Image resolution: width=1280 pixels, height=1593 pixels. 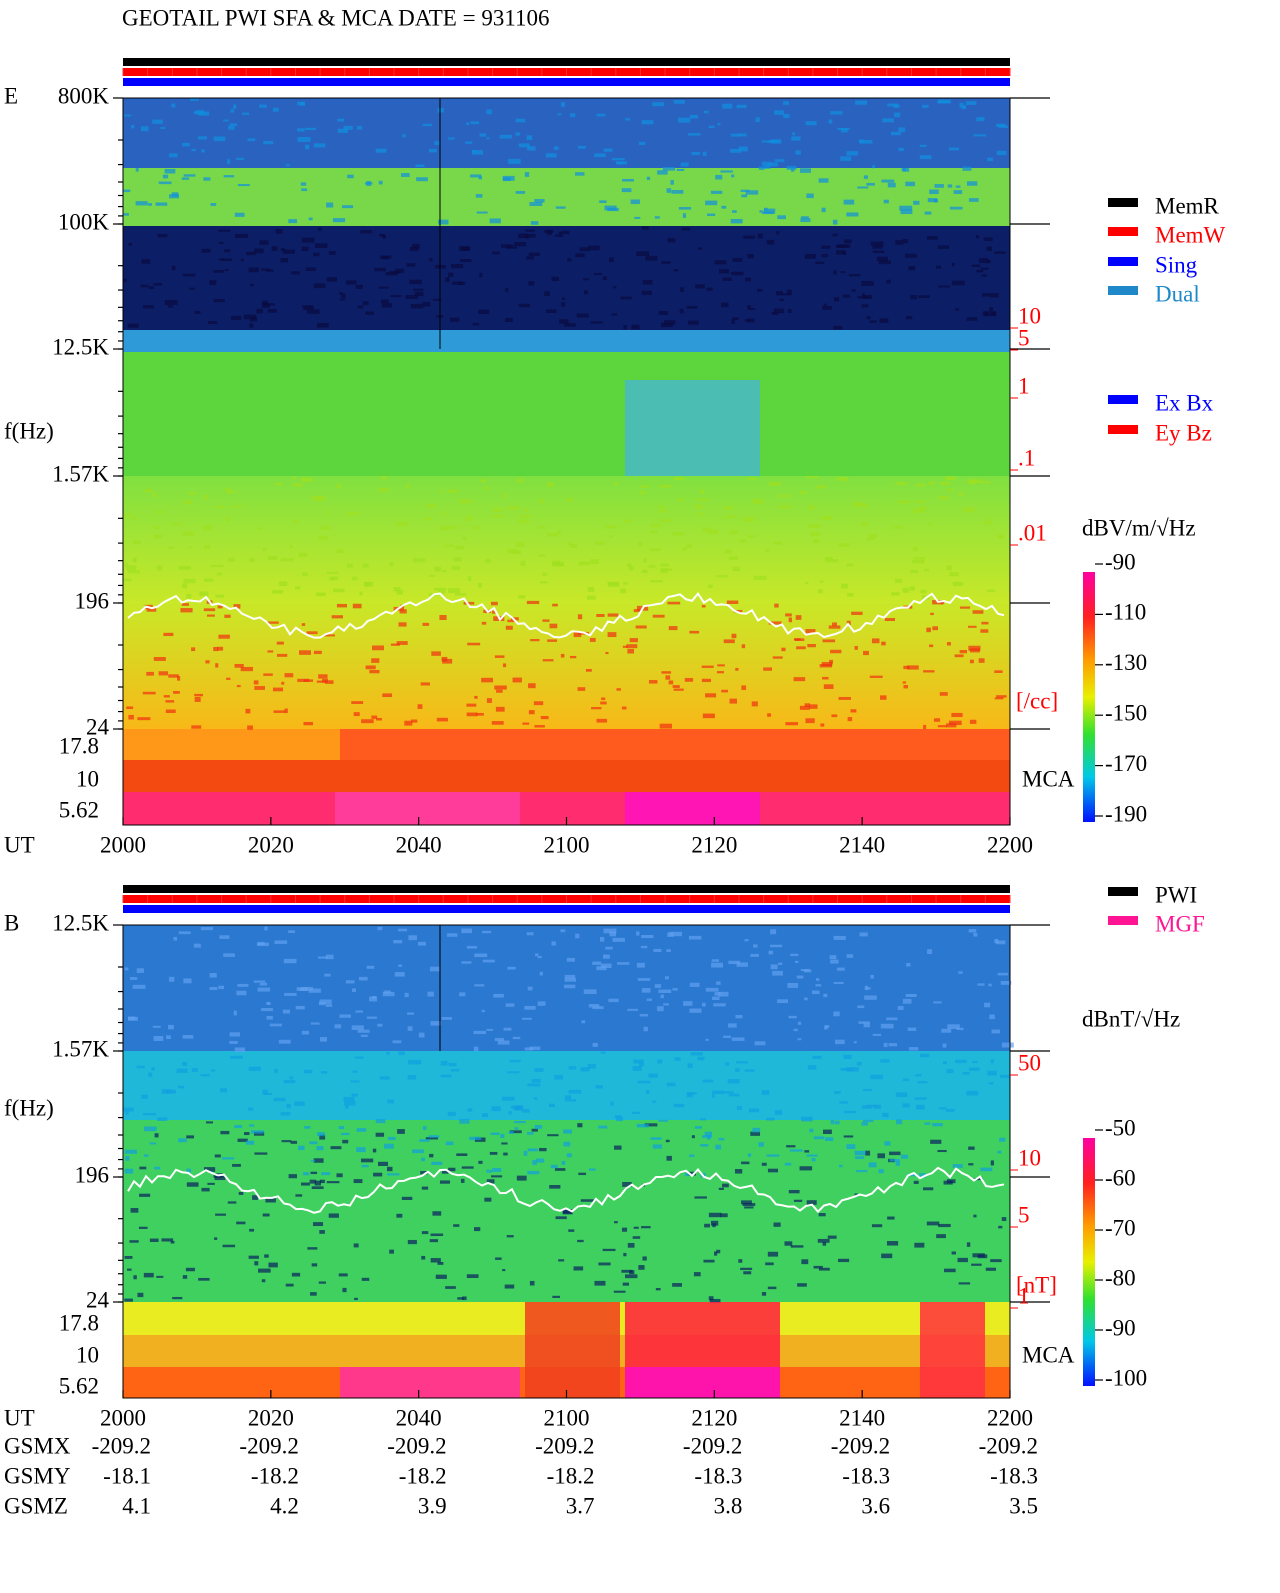 I want to click on mode-bar, so click(x=566, y=82).